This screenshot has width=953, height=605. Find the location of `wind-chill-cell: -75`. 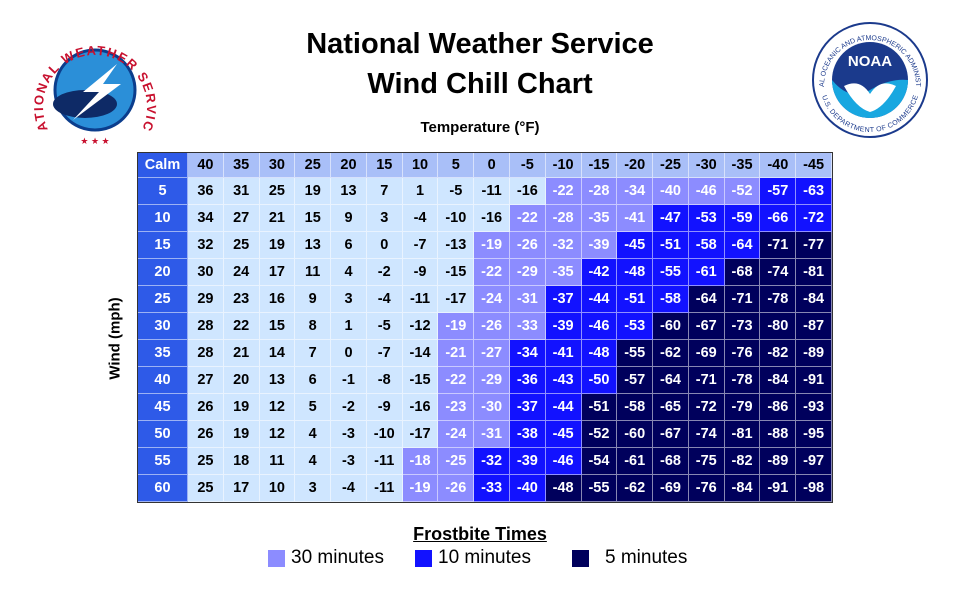

wind-chill-cell: -75 is located at coordinates (706, 461).